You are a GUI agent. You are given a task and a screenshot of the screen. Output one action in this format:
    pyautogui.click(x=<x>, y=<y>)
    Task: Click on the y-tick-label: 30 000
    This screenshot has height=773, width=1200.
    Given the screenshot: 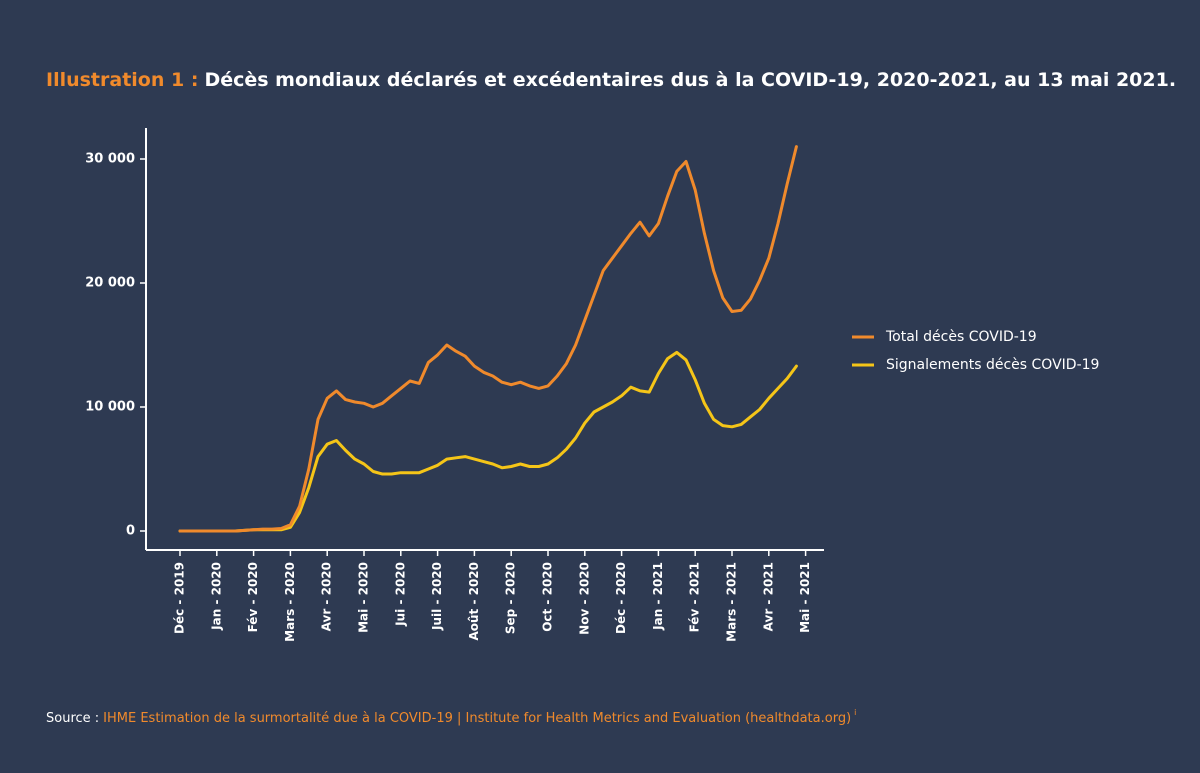 What is the action you would take?
    pyautogui.click(x=110, y=159)
    